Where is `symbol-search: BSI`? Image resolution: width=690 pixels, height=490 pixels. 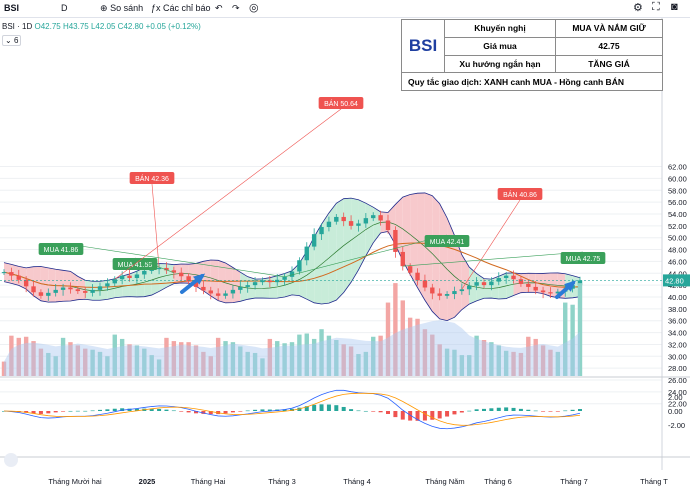 symbol-search: BSI is located at coordinates (12, 8).